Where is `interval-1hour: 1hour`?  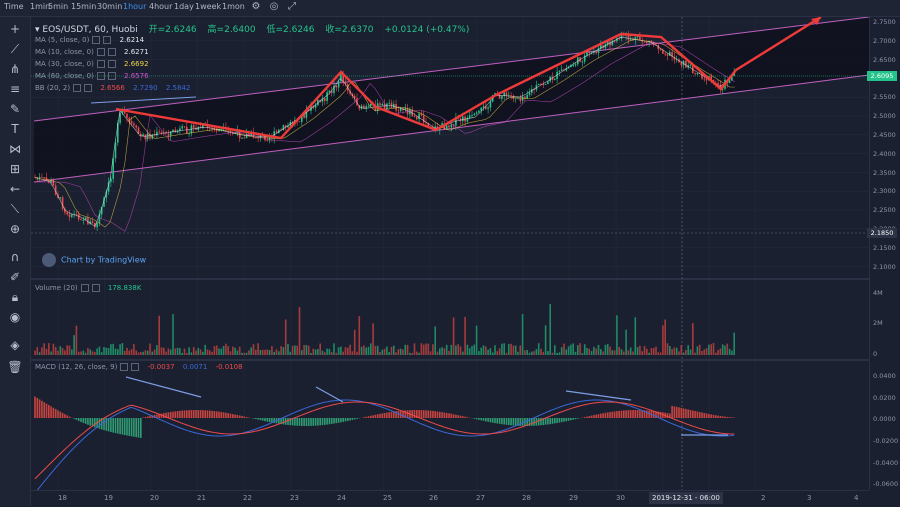
interval-1hour: 1hour is located at coordinates (134, 6).